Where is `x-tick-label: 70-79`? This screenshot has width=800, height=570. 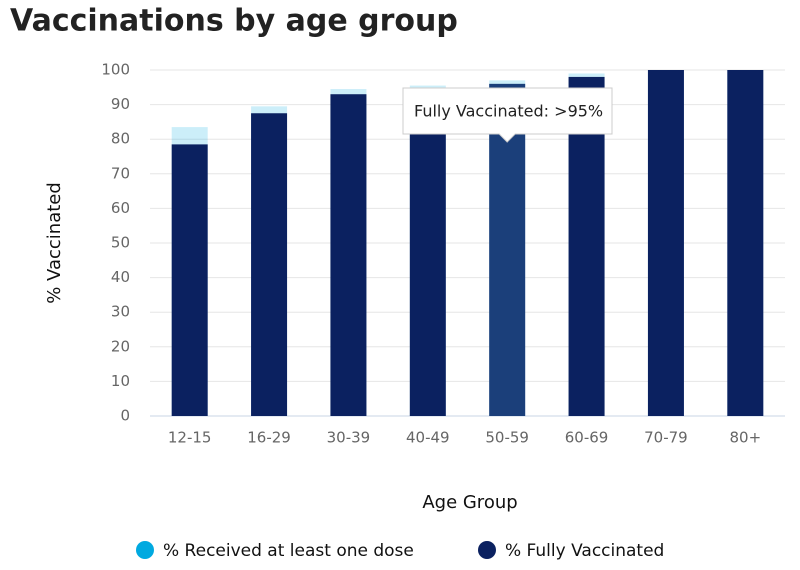
x-tick-label: 70-79 is located at coordinates (666, 438).